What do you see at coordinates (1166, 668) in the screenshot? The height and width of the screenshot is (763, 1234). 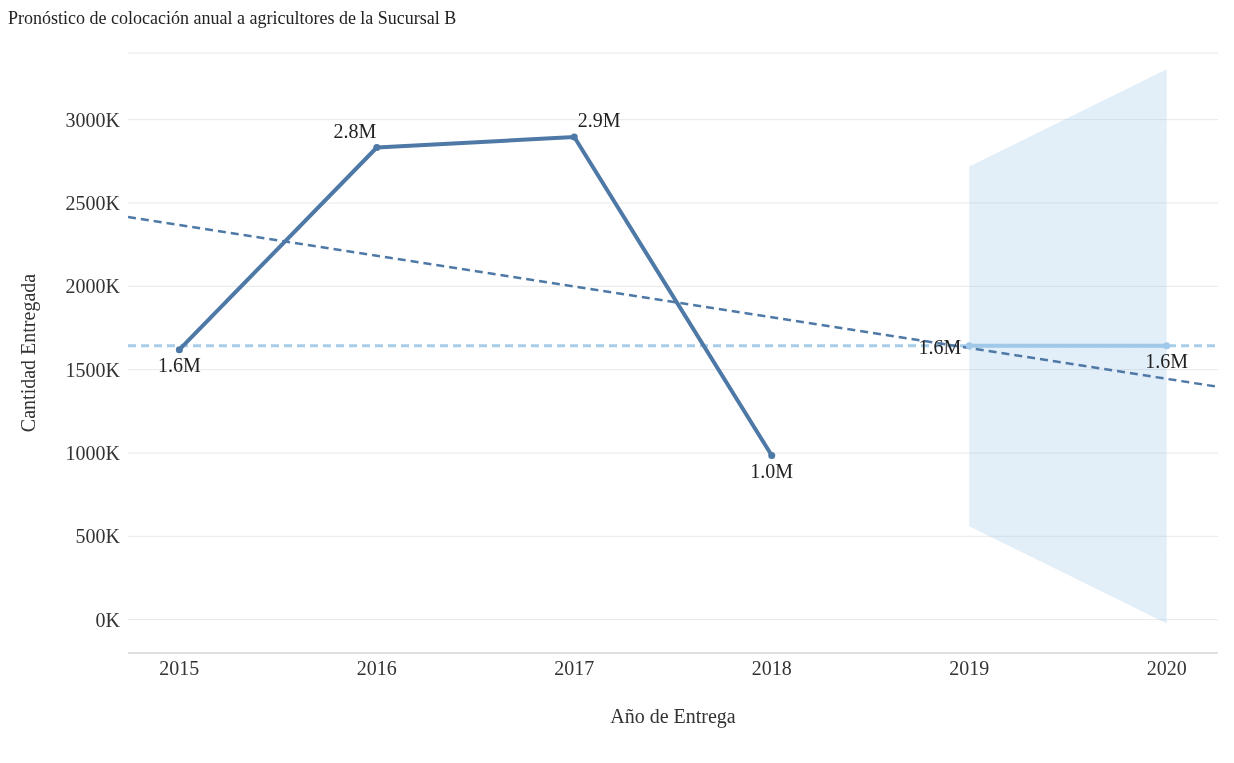 I see `x-tick-label: 2020` at bounding box center [1166, 668].